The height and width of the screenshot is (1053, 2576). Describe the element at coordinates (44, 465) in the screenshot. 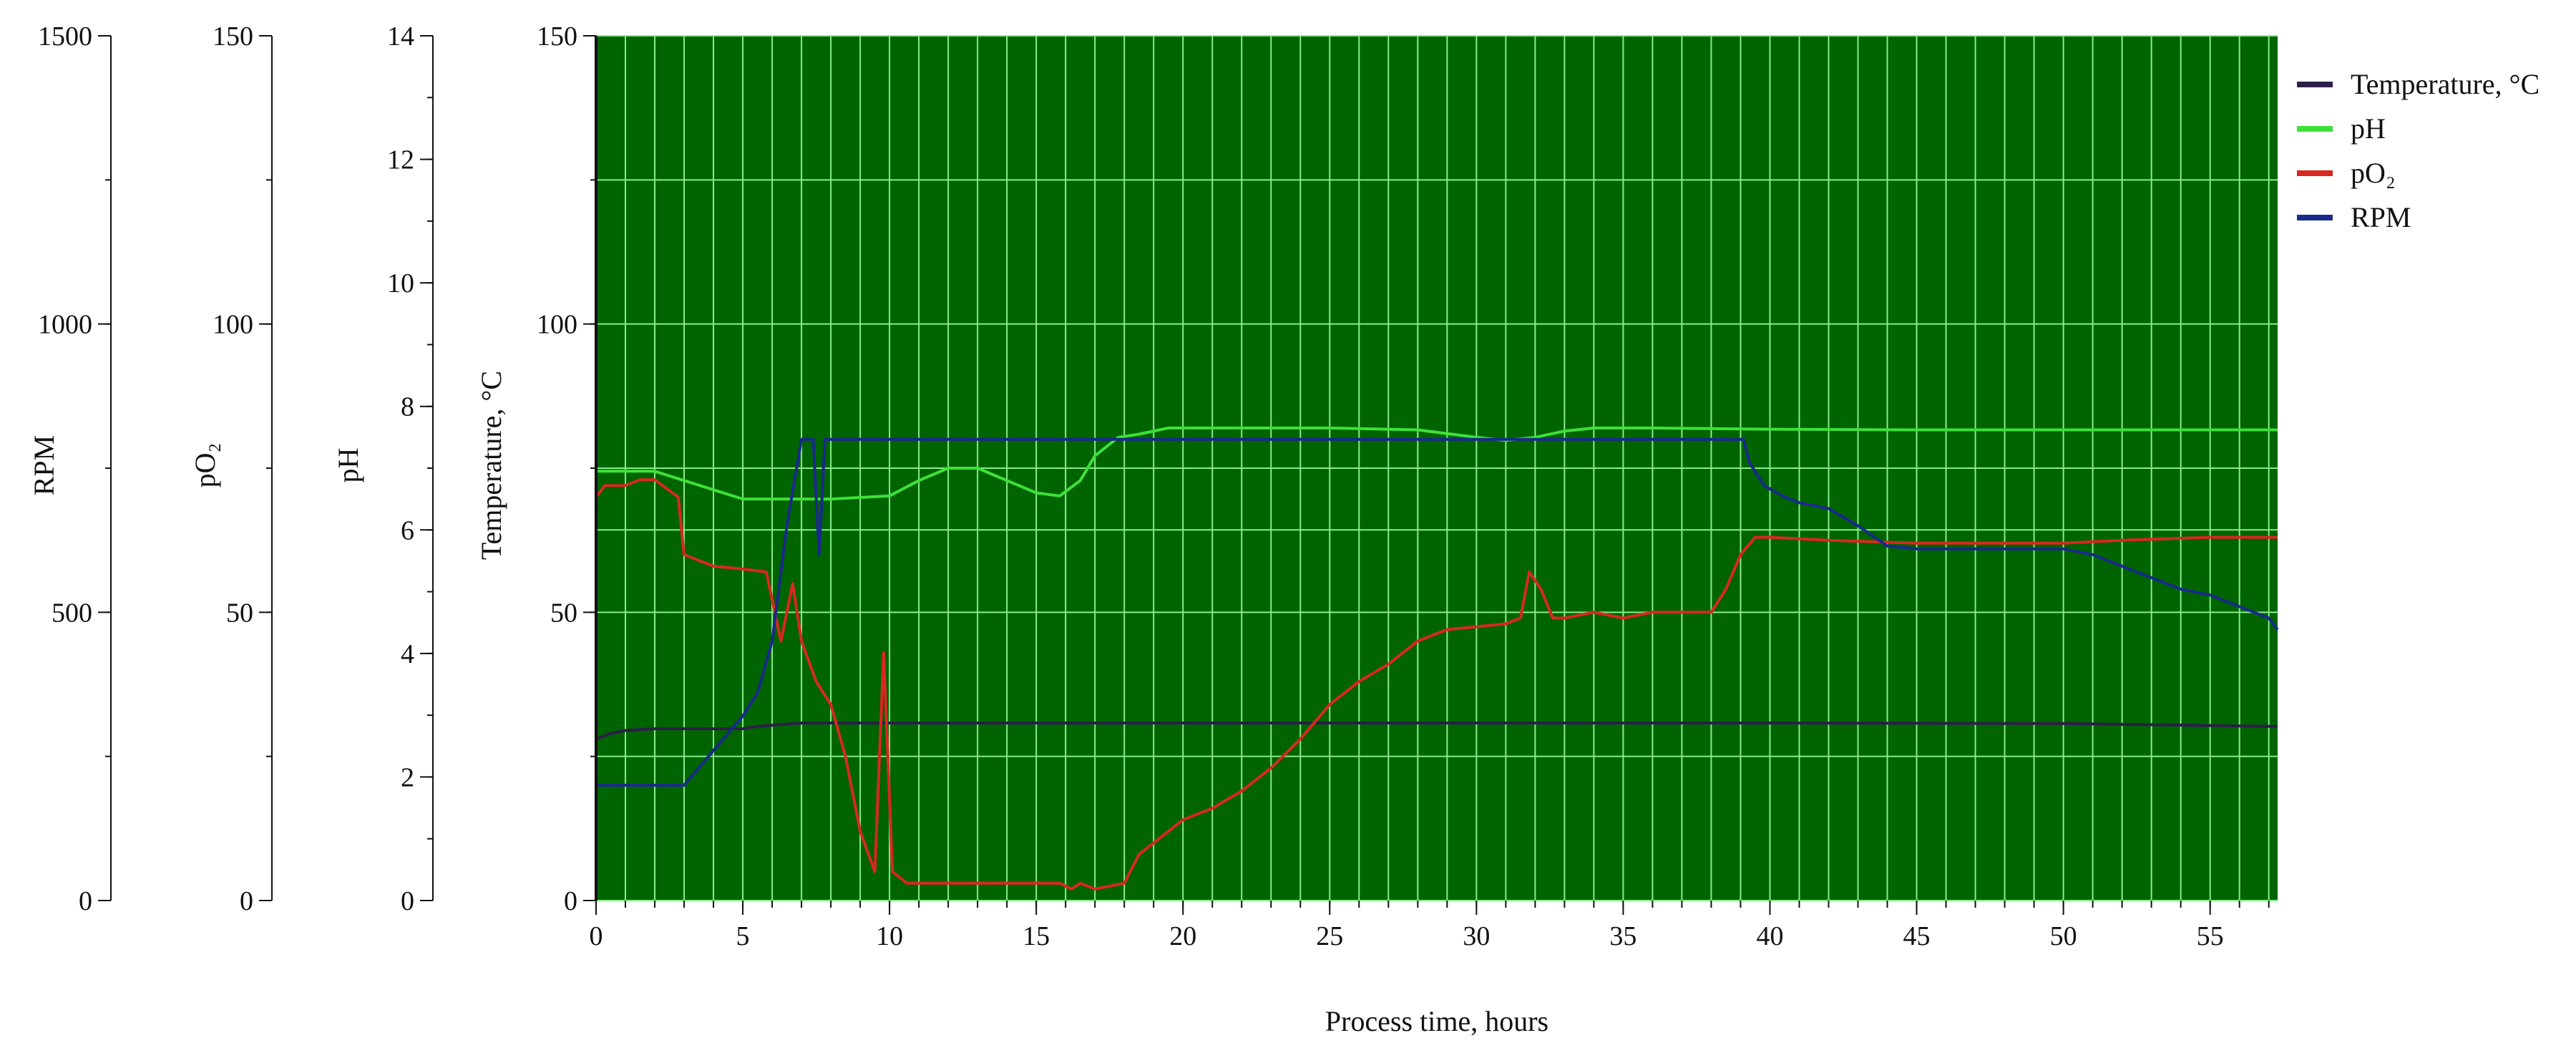

I see `rpm-axis-title: RPM` at that location.